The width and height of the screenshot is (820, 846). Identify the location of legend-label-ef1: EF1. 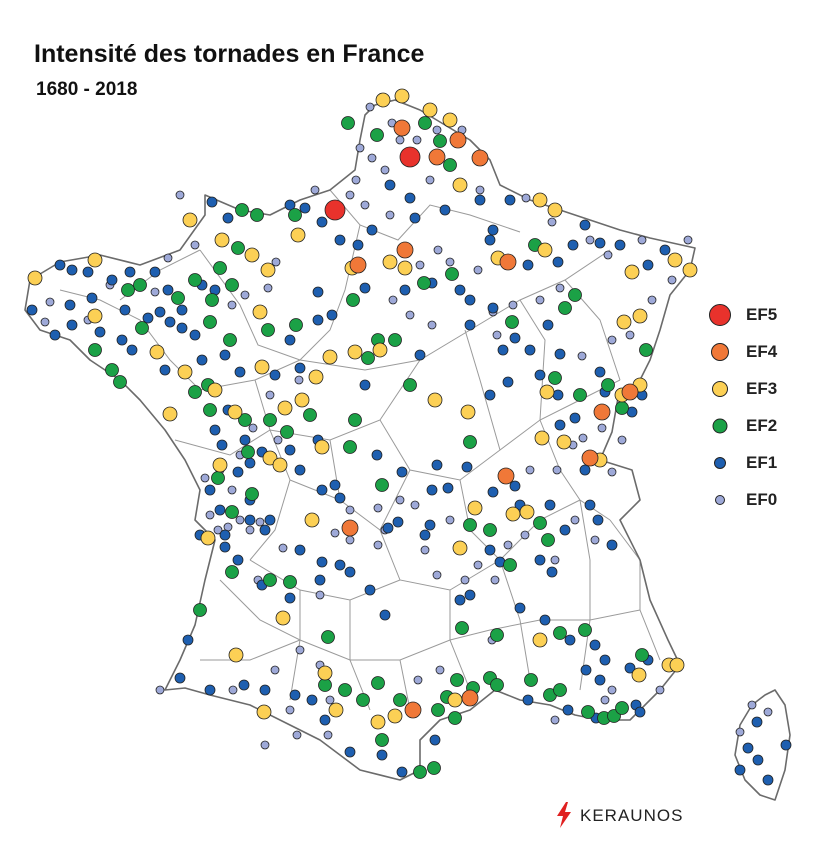
(762, 462).